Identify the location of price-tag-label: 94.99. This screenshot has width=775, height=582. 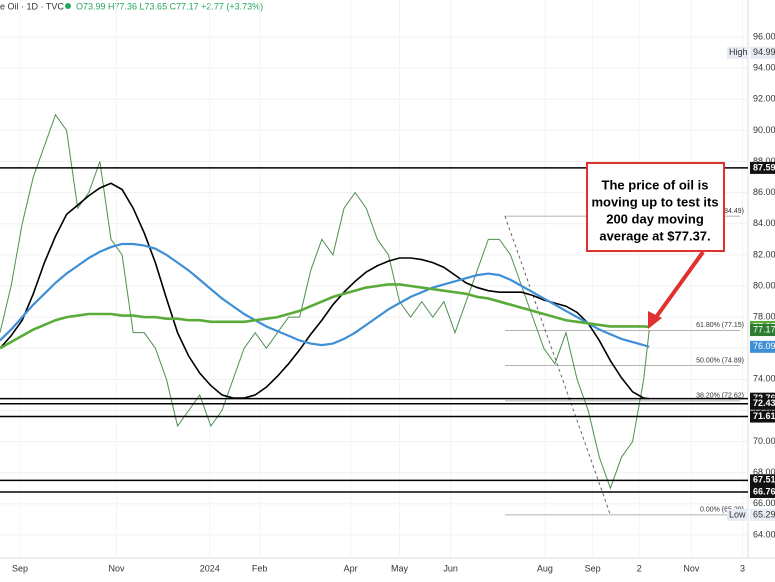
(764, 52).